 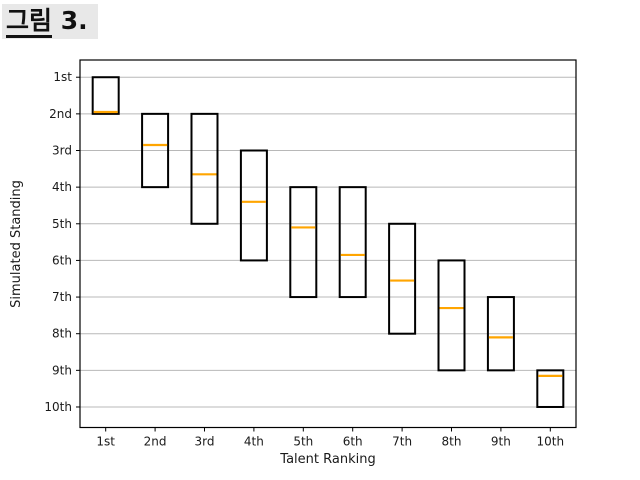 I want to click on x-tick-label: 2nd, so click(x=155, y=442).